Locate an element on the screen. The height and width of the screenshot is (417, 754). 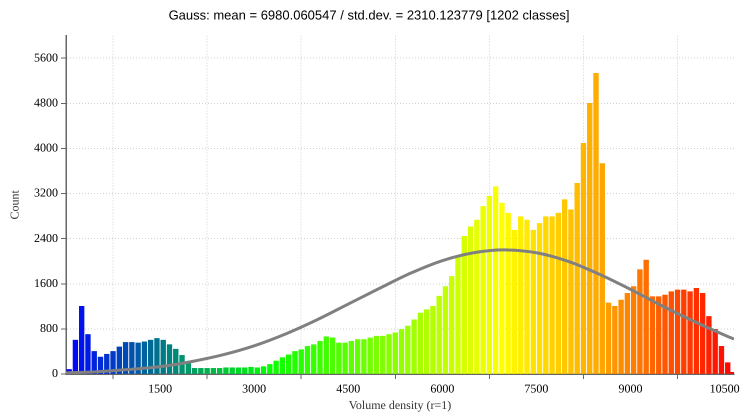
x-tick-label: 7500 is located at coordinates (536, 388).